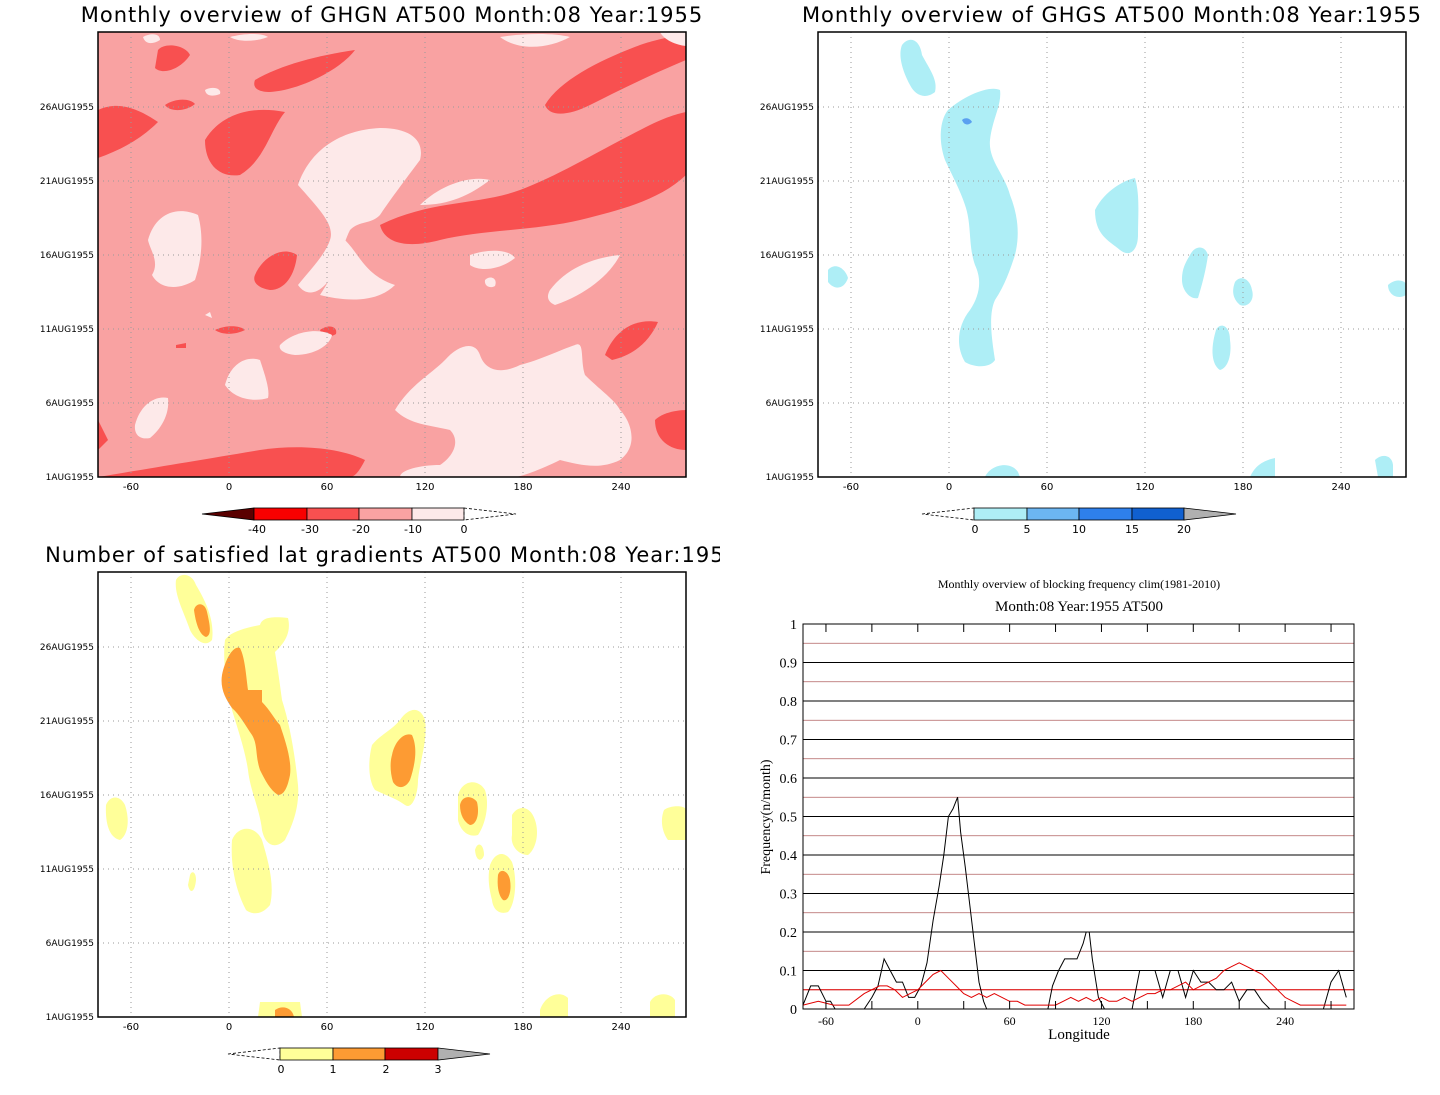  What do you see at coordinates (359, 1061) in the screenshot?
I see `gradients-colorbar: 0 1 2 3` at bounding box center [359, 1061].